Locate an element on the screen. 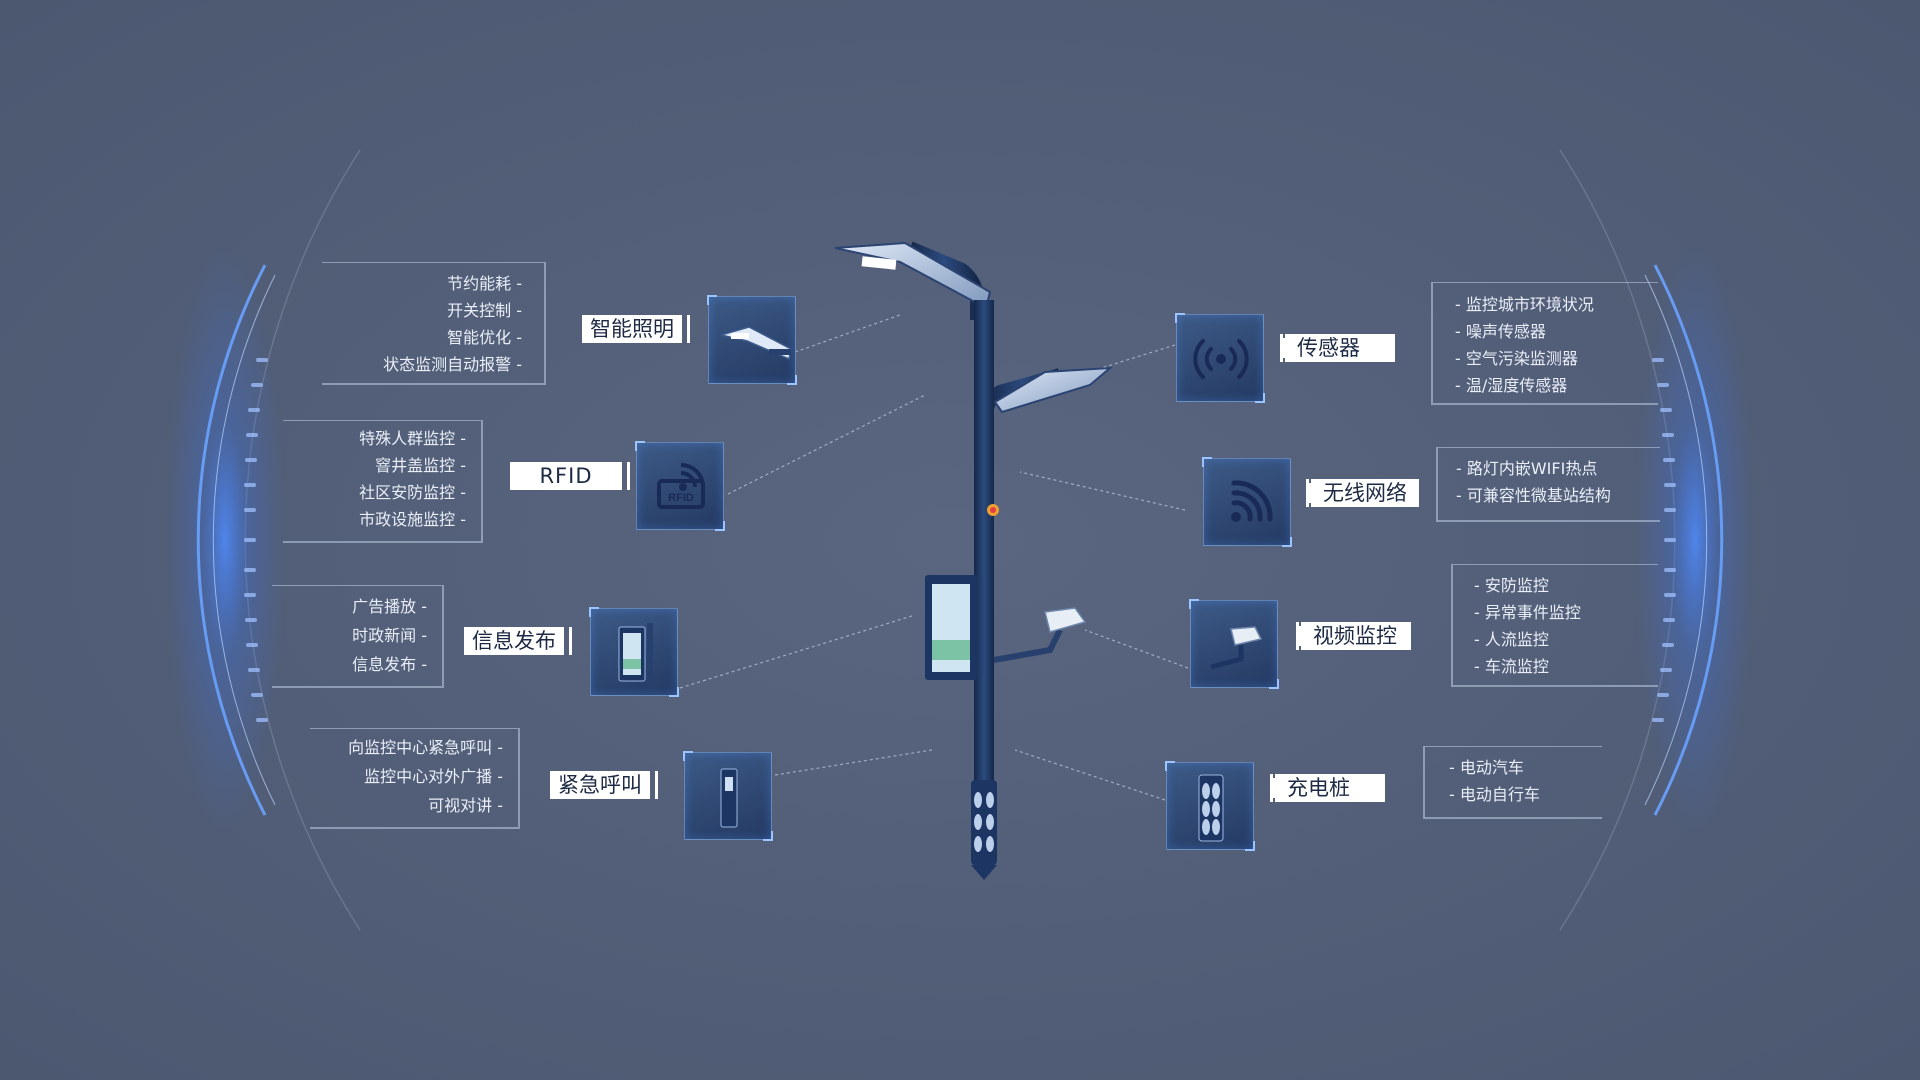 This screenshot has height=1080, width=1920. connector-lines is located at coordinates (934, 557).